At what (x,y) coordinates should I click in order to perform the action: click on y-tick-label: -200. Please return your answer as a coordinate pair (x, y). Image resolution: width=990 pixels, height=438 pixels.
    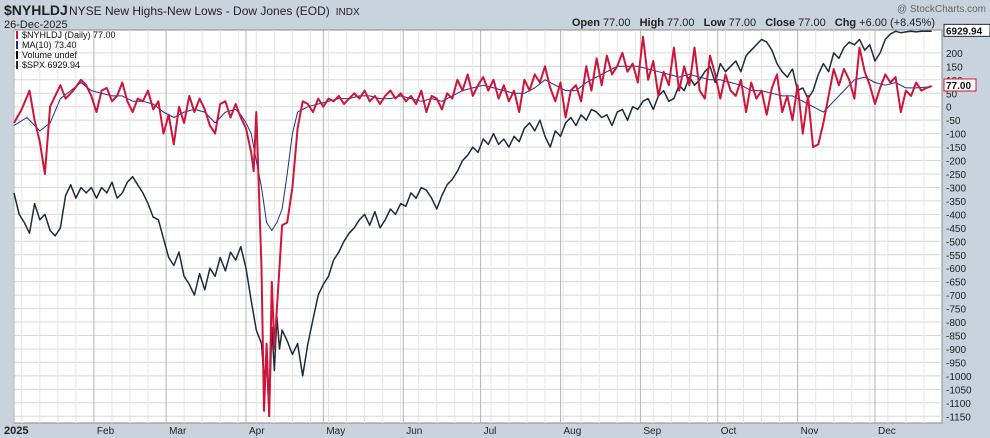
    Looking at the image, I should click on (956, 162).